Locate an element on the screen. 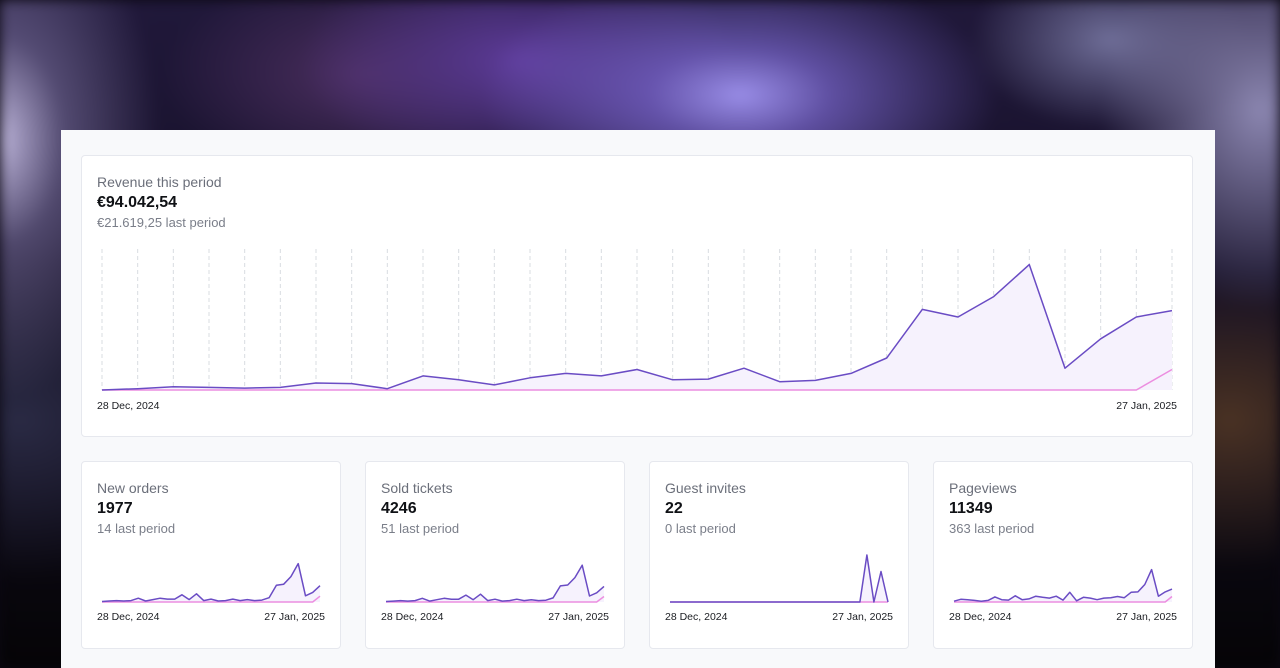  pageviews-end-date: 27 Jan, 2025 is located at coordinates (1146, 617).